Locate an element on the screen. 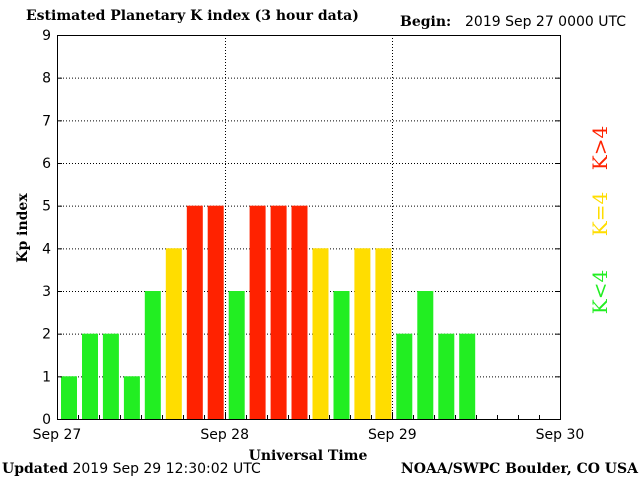 Image resolution: width=640 pixels, height=480 pixels. y-tick-label: 3 is located at coordinates (46, 292).